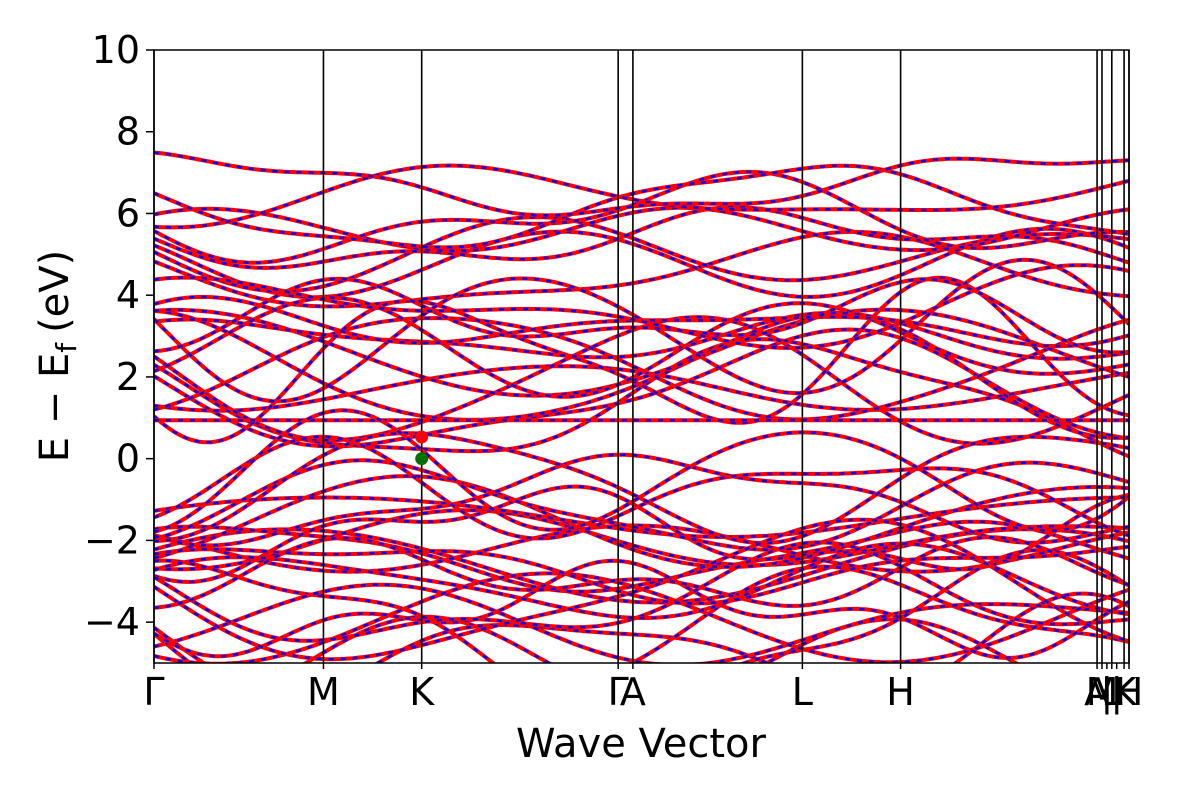 The image size is (1200, 800). Describe the element at coordinates (66, 347) in the screenshot. I see `y-axis-title-subscript: f` at that location.